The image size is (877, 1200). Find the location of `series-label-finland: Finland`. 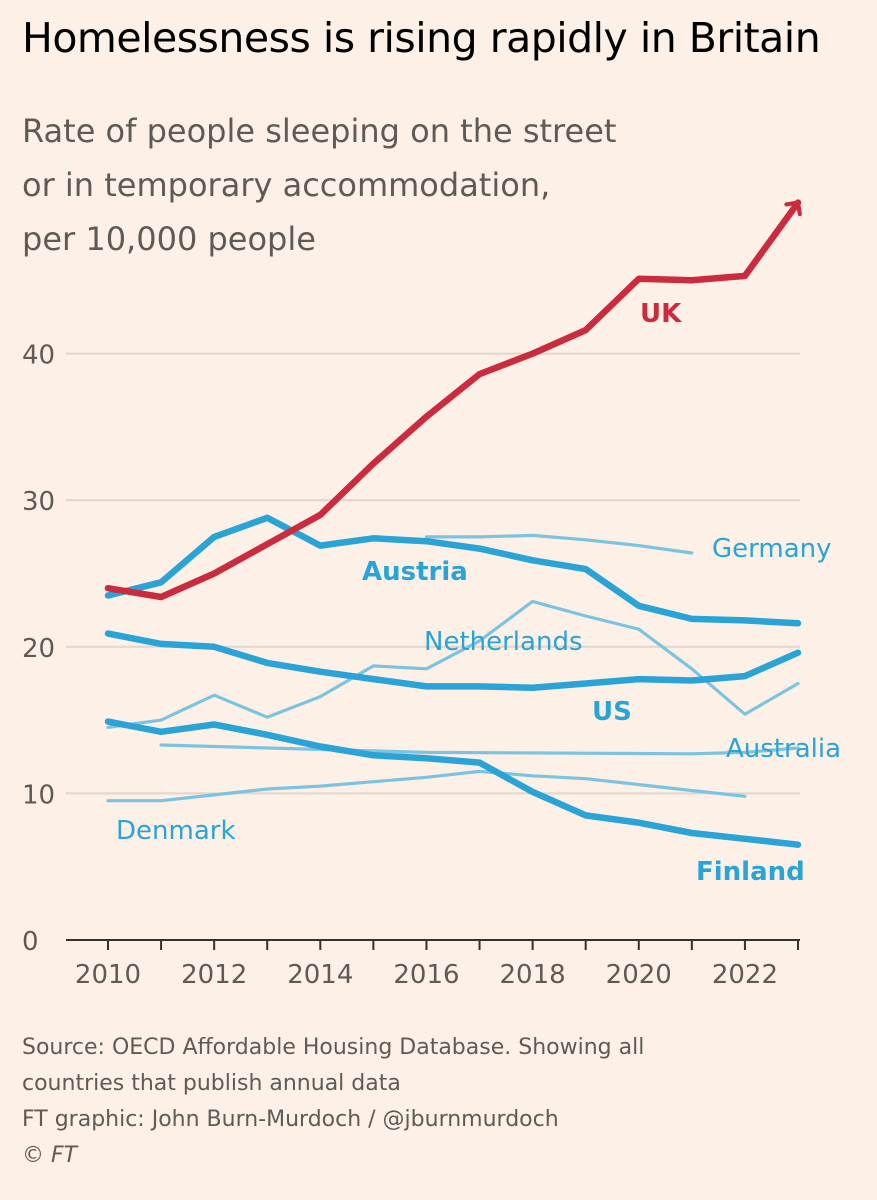

series-label-finland: Finland is located at coordinates (750, 872).